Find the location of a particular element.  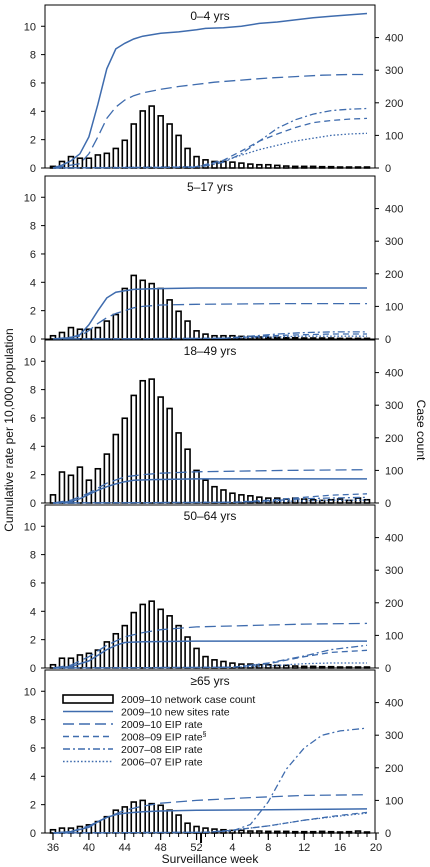

panel-title: 0–4 yrs is located at coordinates (209, 16).